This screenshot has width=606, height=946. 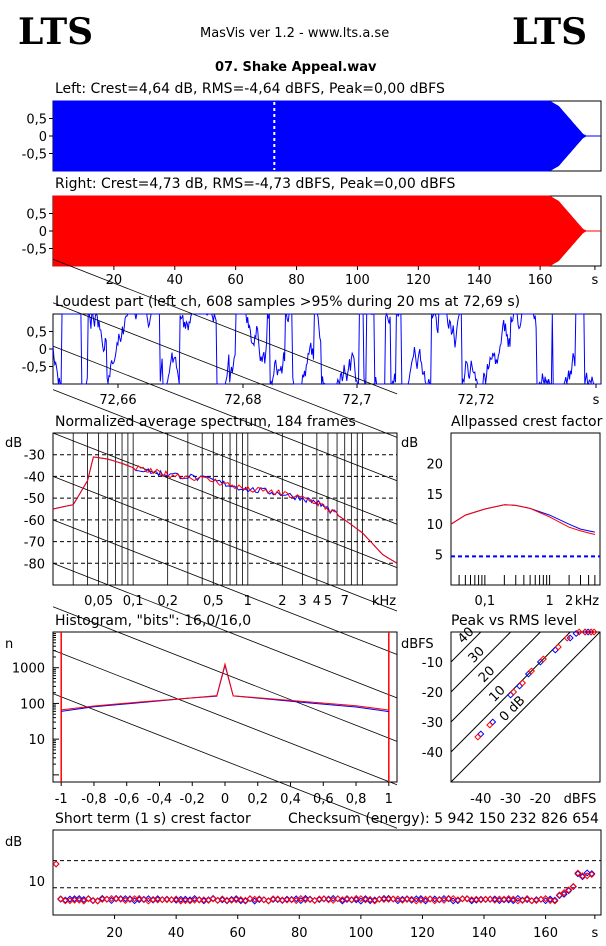 What do you see at coordinates (248, 601) in the screenshot?
I see `spectrum-xtick-label: 1` at bounding box center [248, 601].